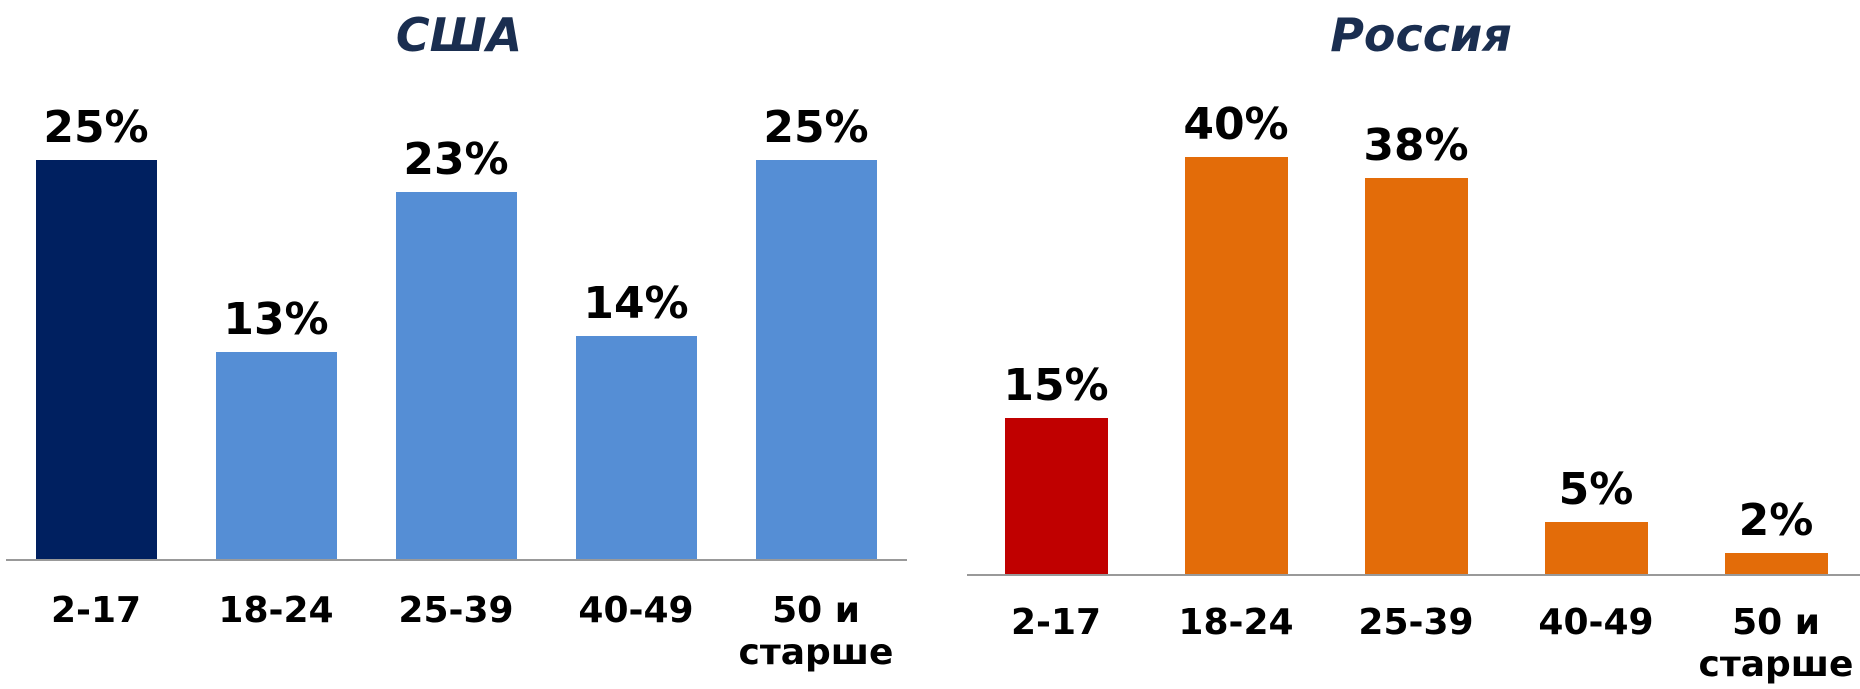 This screenshot has height=689, width=1860. What do you see at coordinates (636, 303) in the screenshot?
I see `value-label: 14%` at bounding box center [636, 303].